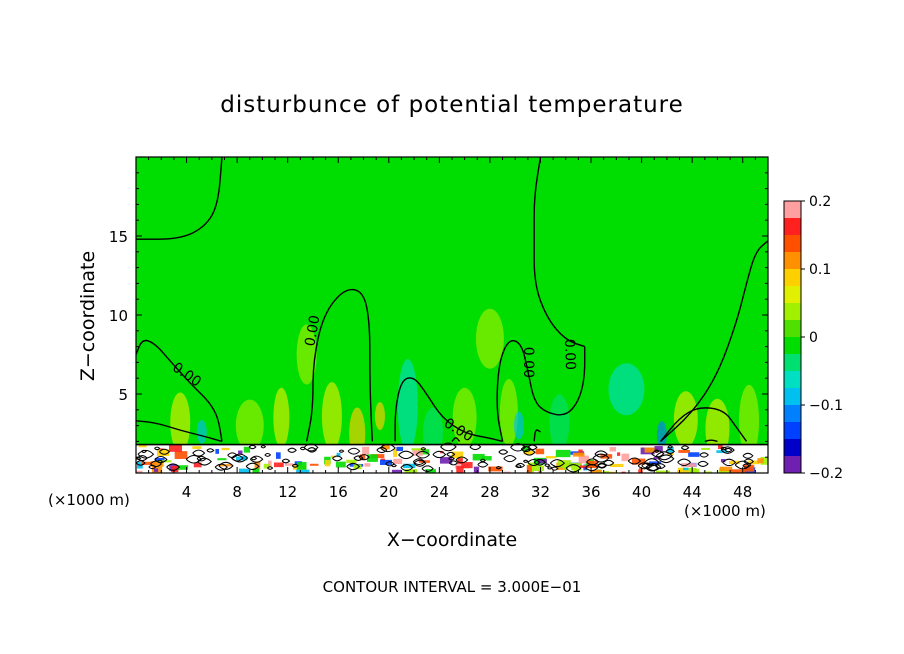 The image size is (904, 654). What do you see at coordinates (118, 237) in the screenshot?
I see `y-tick-label: 15` at bounding box center [118, 237].